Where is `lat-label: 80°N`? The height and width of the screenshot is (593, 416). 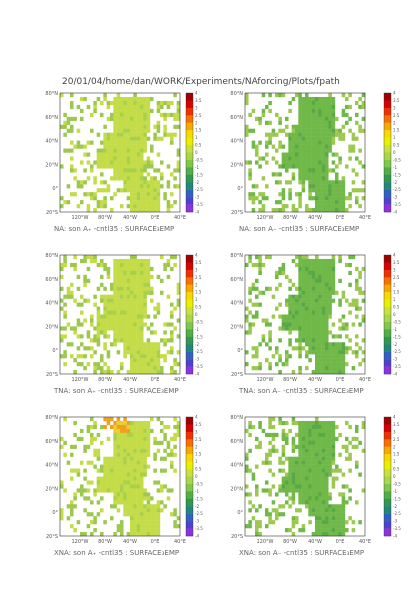 lat-label: 80°N is located at coordinates (51, 94).